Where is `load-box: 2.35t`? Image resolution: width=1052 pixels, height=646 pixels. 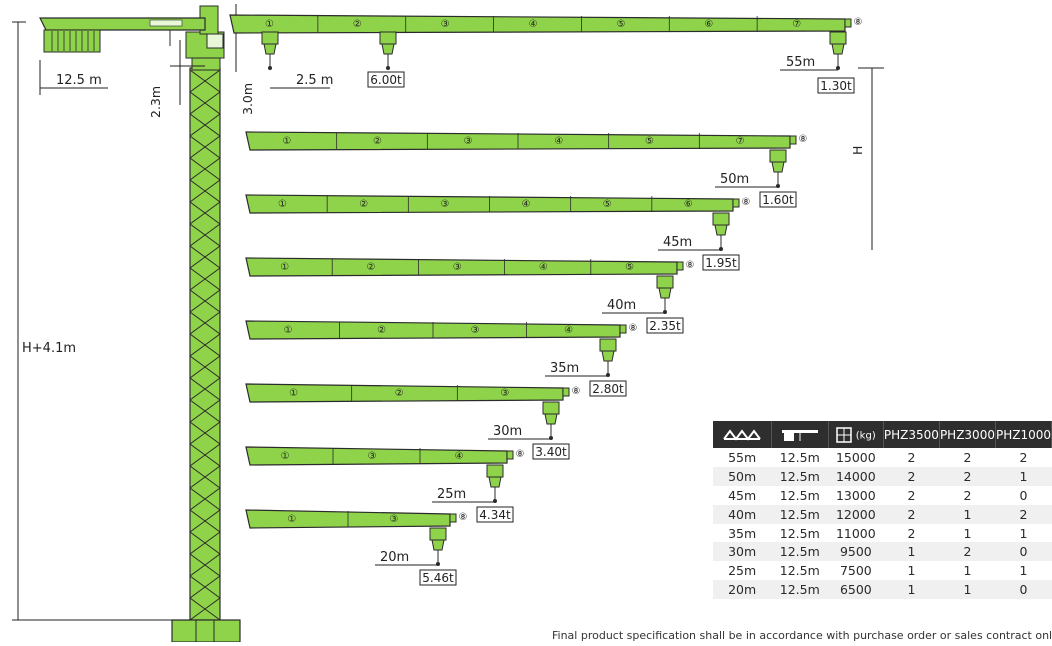 load-box: 2.35t is located at coordinates (665, 325).